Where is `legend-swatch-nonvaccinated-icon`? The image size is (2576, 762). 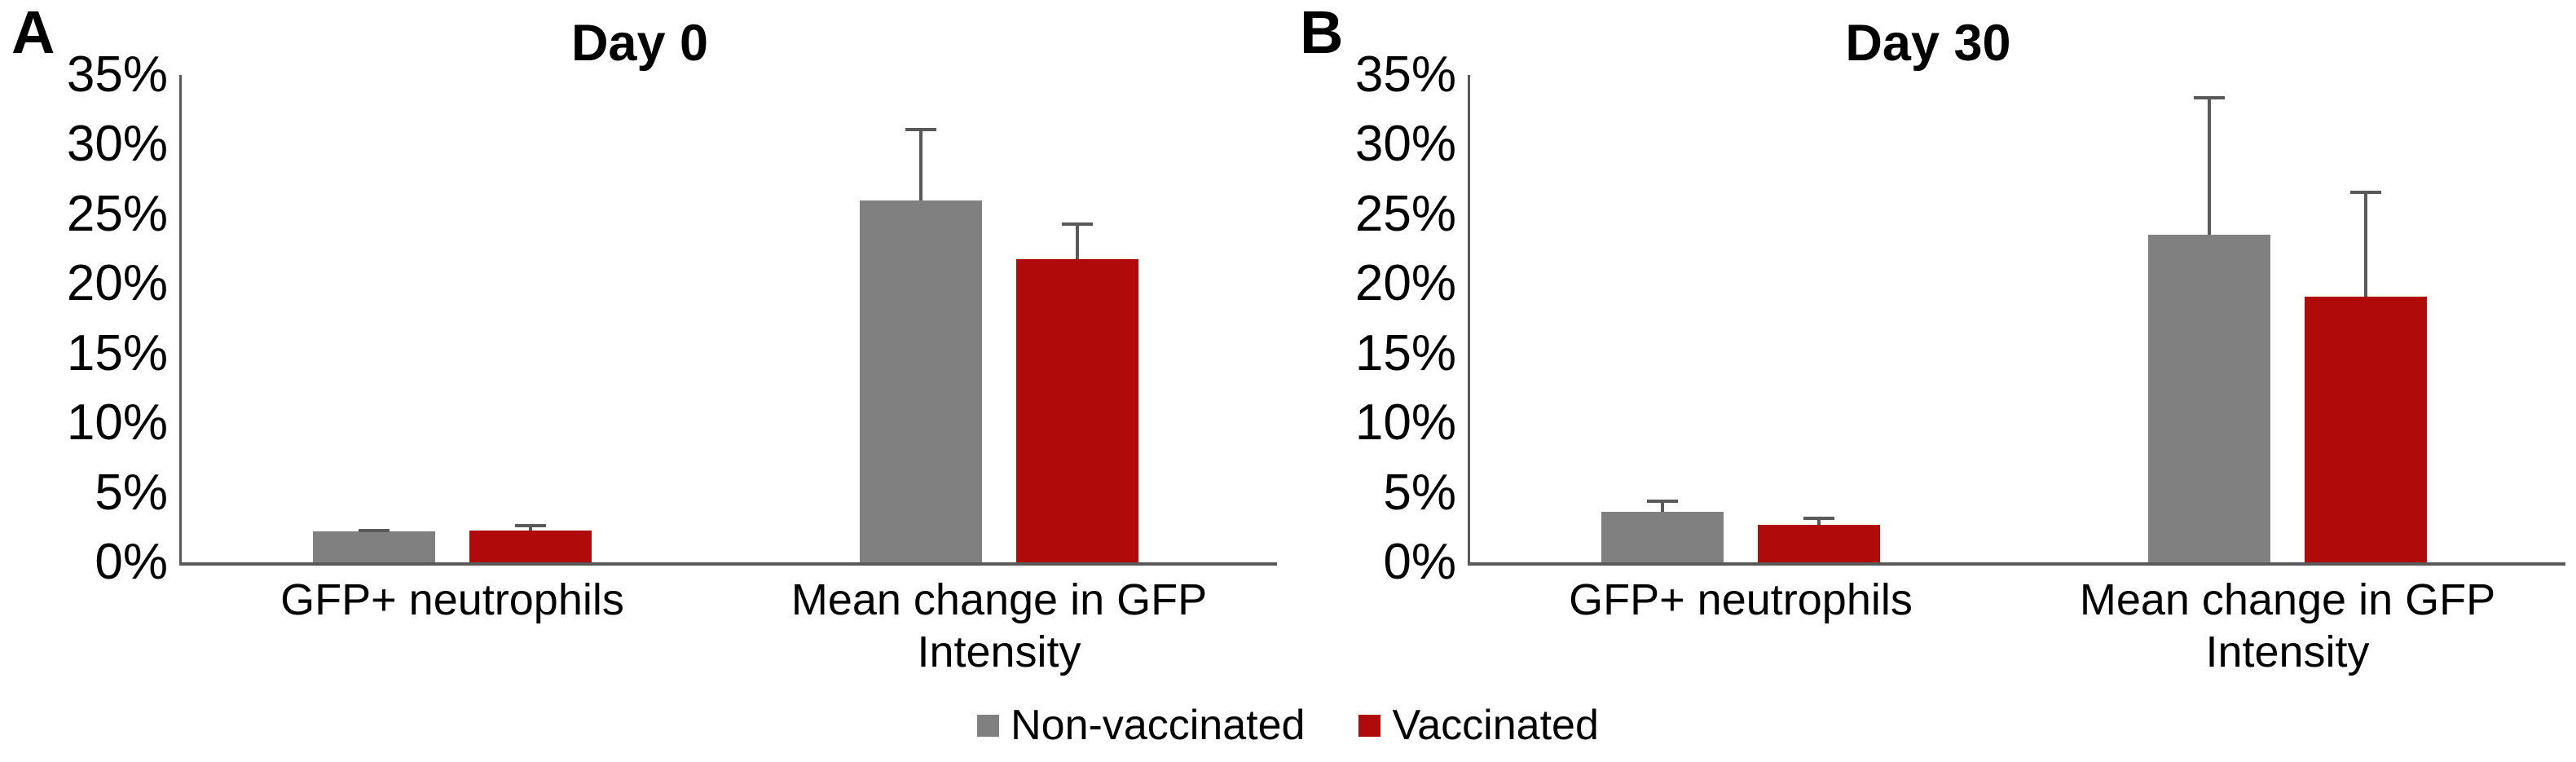 legend-swatch-nonvaccinated-icon is located at coordinates (988, 725).